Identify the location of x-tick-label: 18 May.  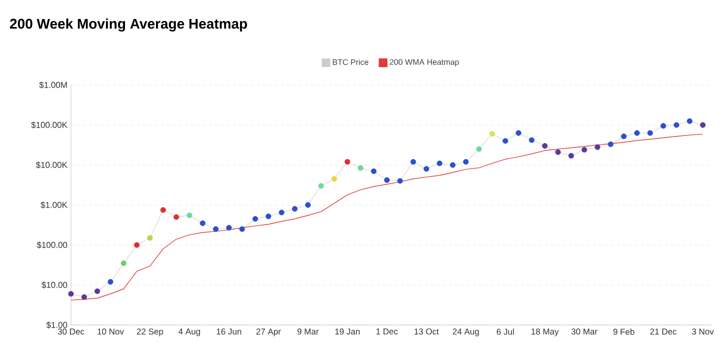
(545, 332).